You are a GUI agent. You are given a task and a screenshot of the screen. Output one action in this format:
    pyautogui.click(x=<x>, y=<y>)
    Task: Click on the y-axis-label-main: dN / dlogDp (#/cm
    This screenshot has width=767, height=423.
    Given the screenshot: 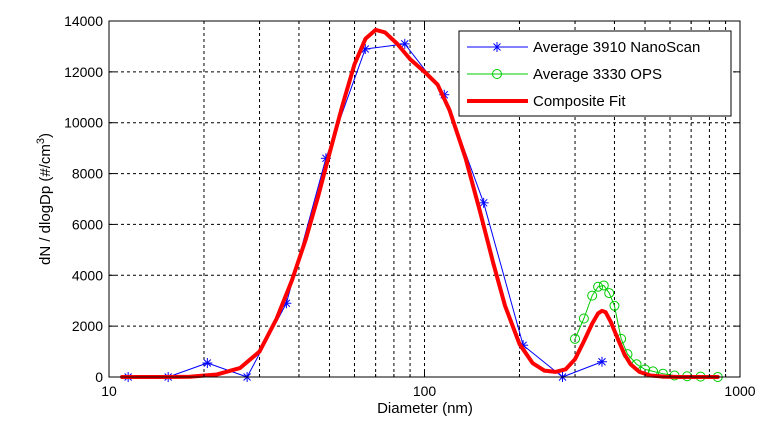 What is the action you would take?
    pyautogui.click(x=45, y=204)
    